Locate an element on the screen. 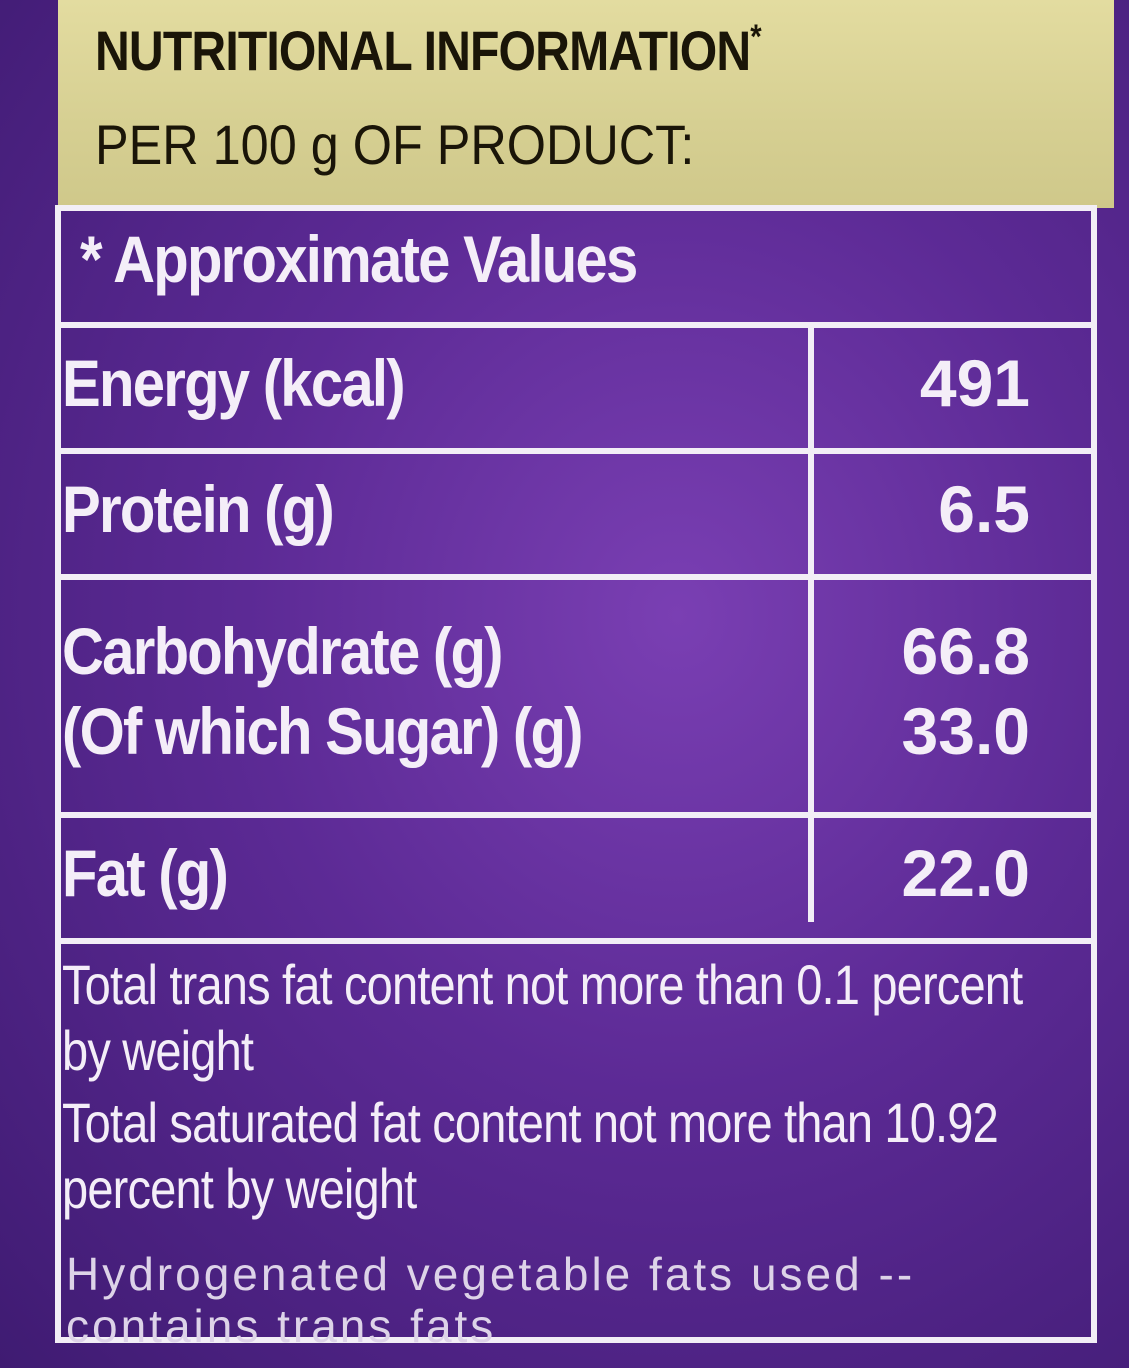  nutrient-value: 491 is located at coordinates (974, 383).